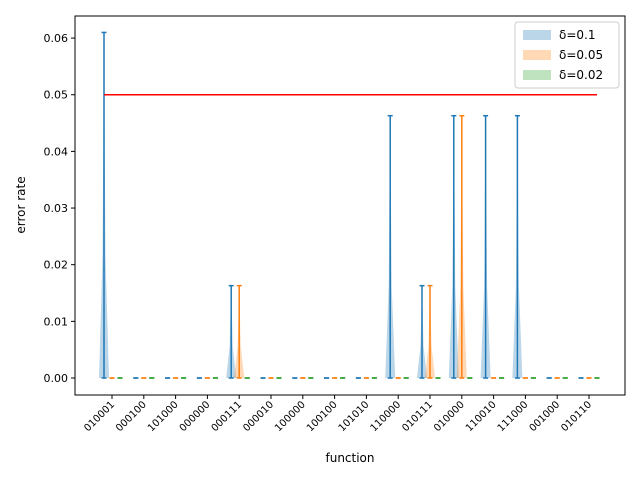 This screenshot has width=640, height=480. I want to click on x-tick-label: 101000, so click(163, 416).